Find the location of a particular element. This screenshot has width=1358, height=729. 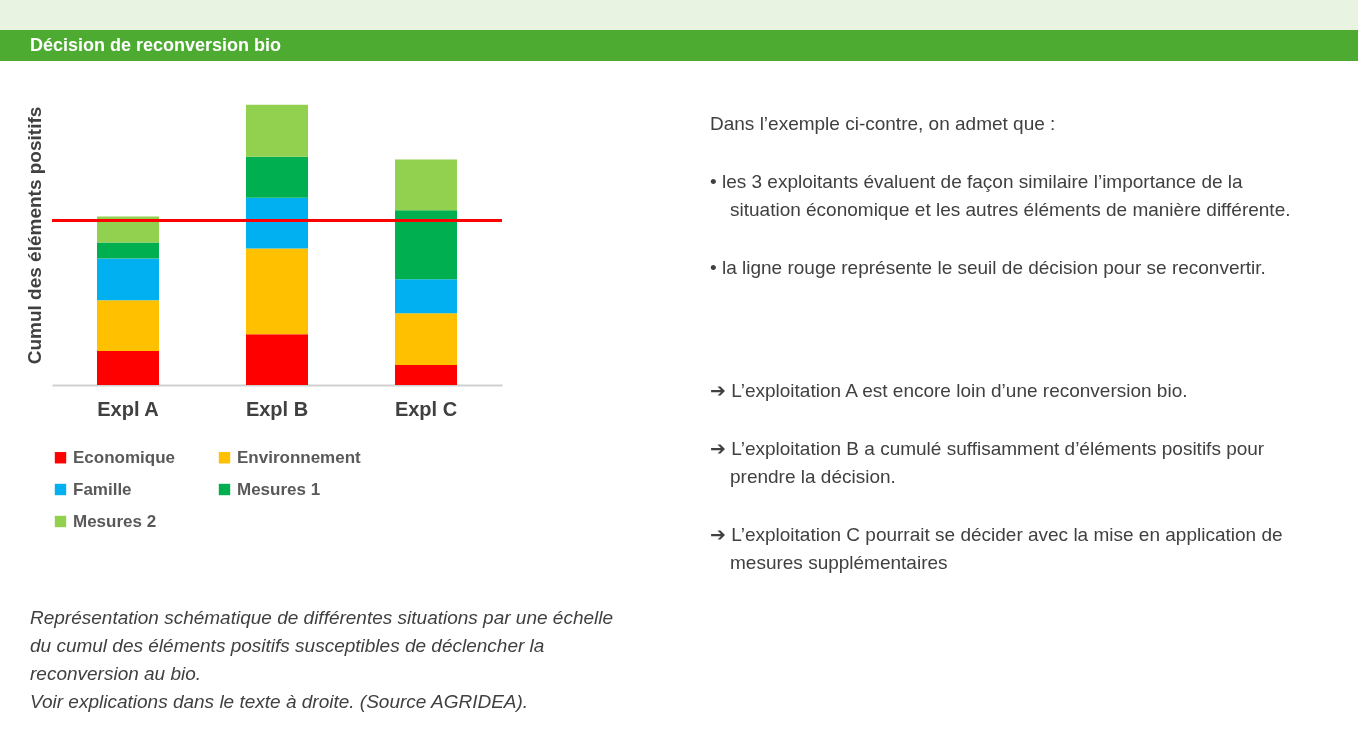

text: ➔ L’exploitation A est encore loin d’une reconversion bio. is located at coordinates (949, 391).